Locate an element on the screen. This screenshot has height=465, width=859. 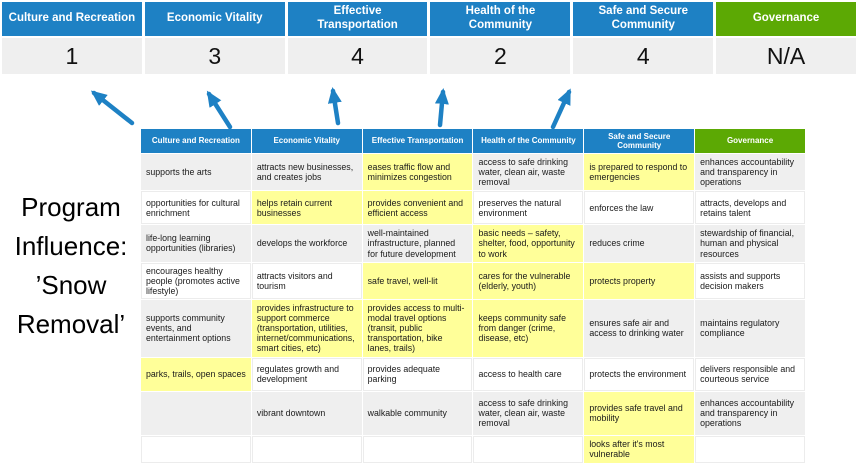
scoreboard-column-health-of-the-community: Health of the Community 2 is located at coordinates (500, 38).